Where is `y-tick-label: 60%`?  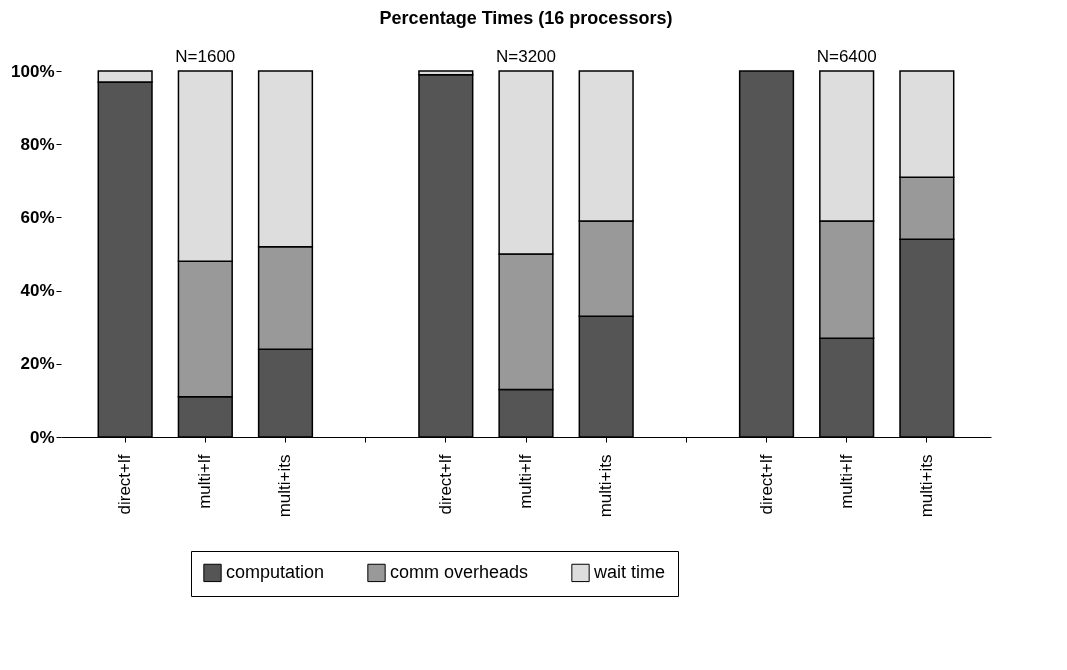
y-tick-label: 60% is located at coordinates (37, 217).